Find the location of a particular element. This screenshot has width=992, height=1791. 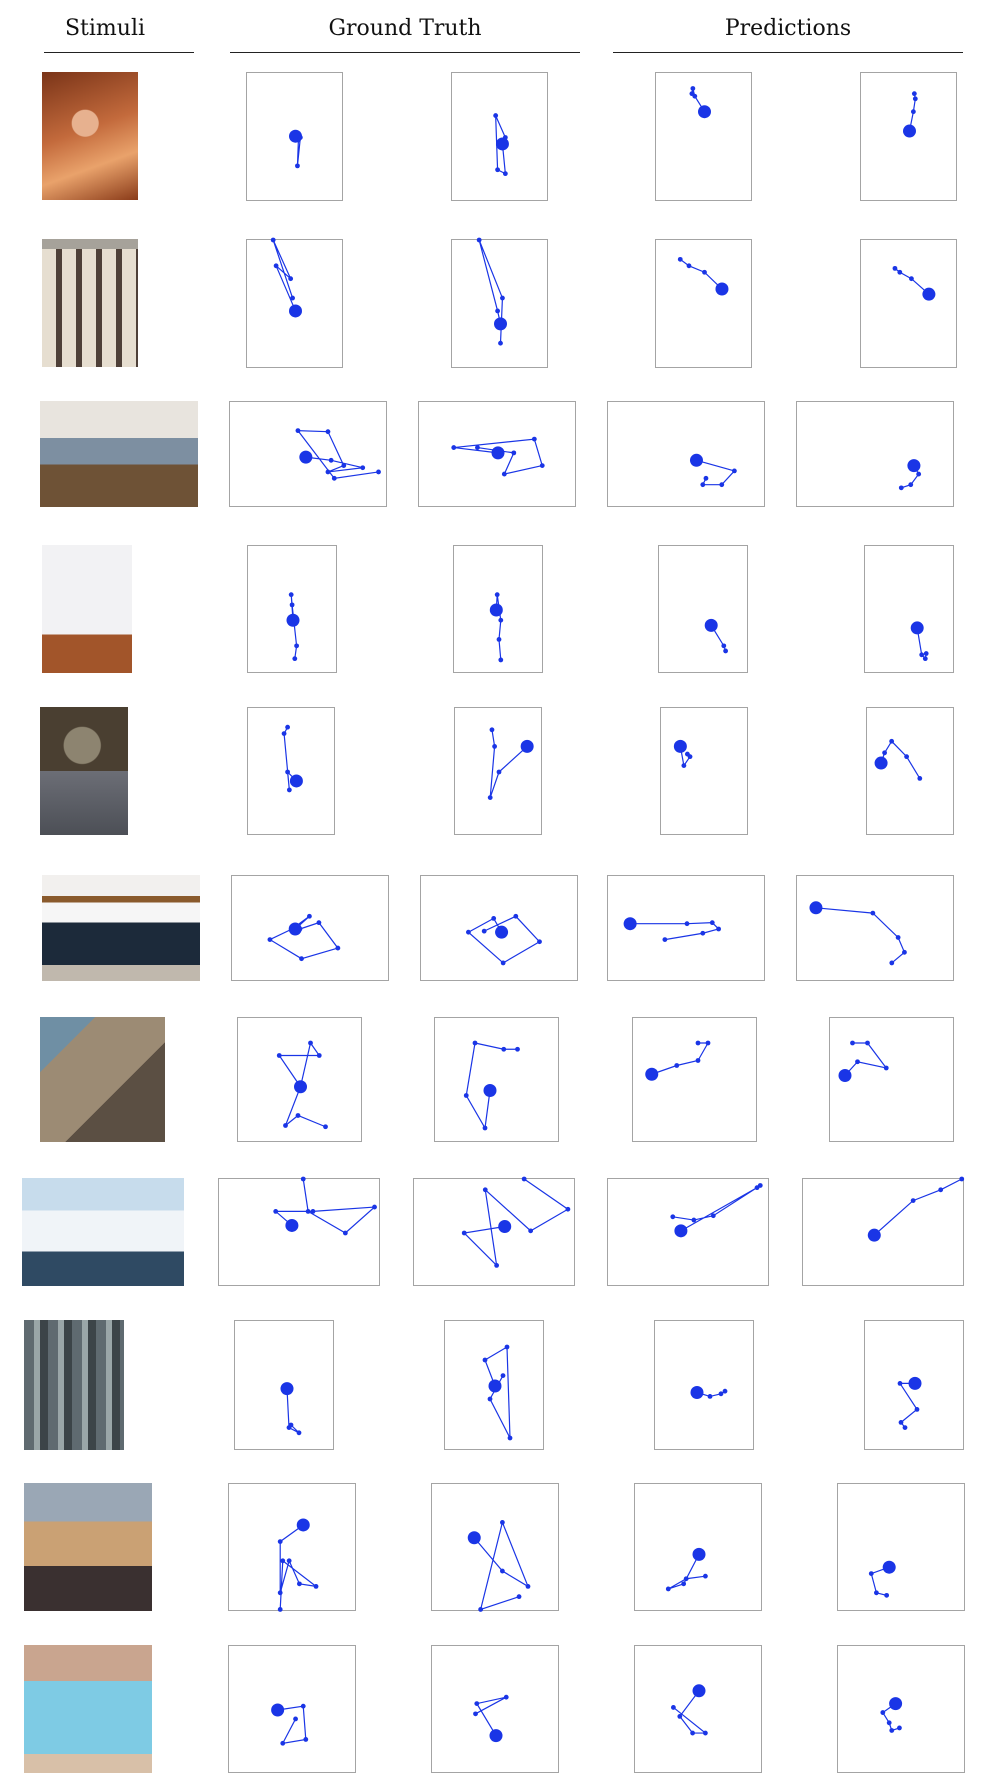

header-ground-truth: Ground Truth is located at coordinates (405, 28).